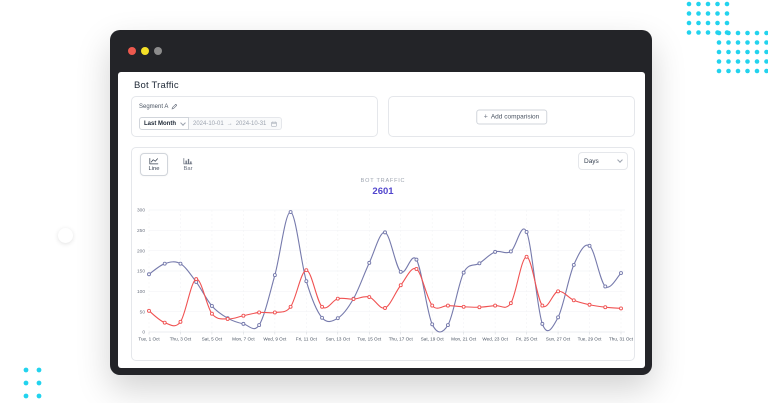 The width and height of the screenshot is (768, 403). What do you see at coordinates (141, 251) in the screenshot?
I see `y-tick-label: 200` at bounding box center [141, 251].